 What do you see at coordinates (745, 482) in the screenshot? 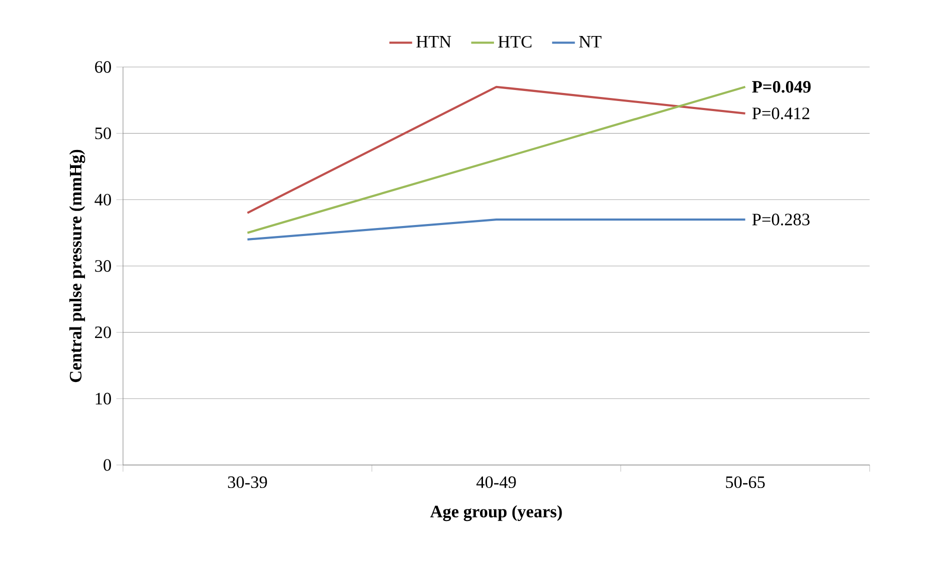
I see `x-tick-label: 50-65` at bounding box center [745, 482].